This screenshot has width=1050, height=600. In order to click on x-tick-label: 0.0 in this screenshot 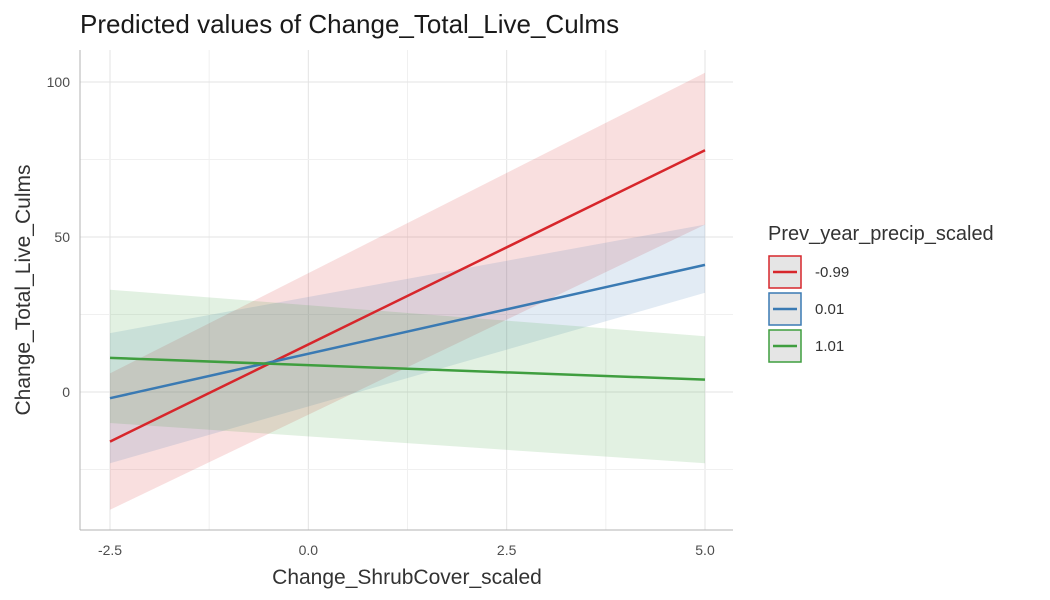, I will do `click(309, 550)`.